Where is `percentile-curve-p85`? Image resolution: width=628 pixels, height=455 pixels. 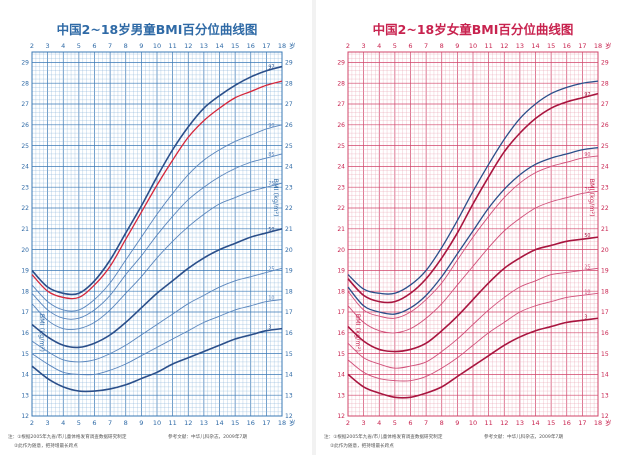 percentile-curve-p85 is located at coordinates (157, 236).